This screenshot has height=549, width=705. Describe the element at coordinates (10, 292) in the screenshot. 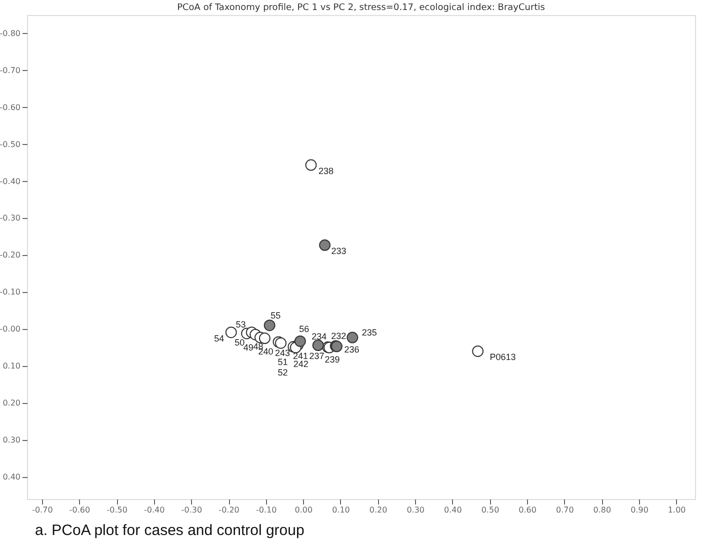

I see `y-tick-label: -0.10` at that location.